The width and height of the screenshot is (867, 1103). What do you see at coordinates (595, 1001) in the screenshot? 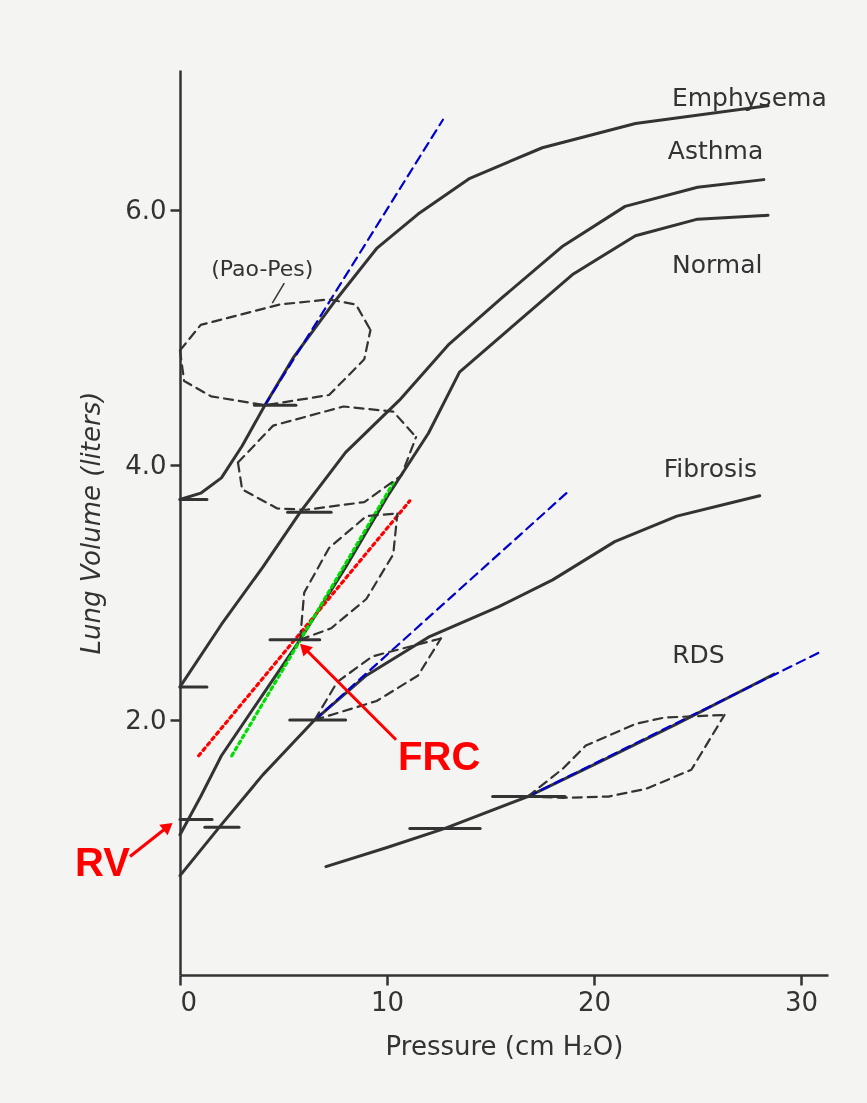
I see `x-tick-label: 20` at bounding box center [595, 1001].